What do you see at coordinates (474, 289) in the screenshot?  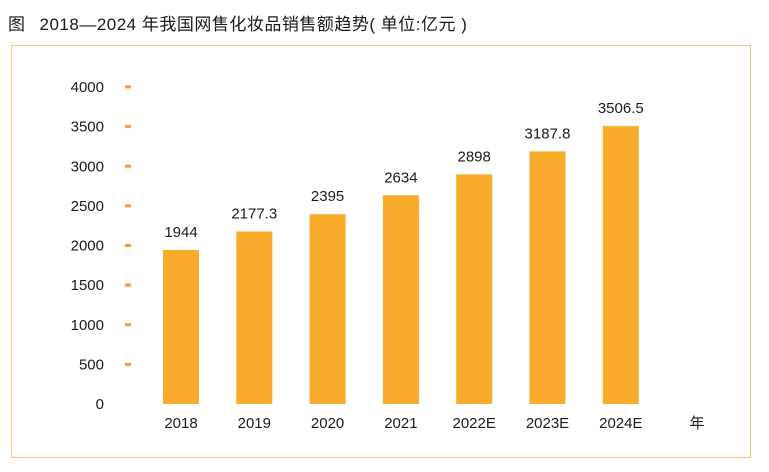 I see `bar-2022E` at bounding box center [474, 289].